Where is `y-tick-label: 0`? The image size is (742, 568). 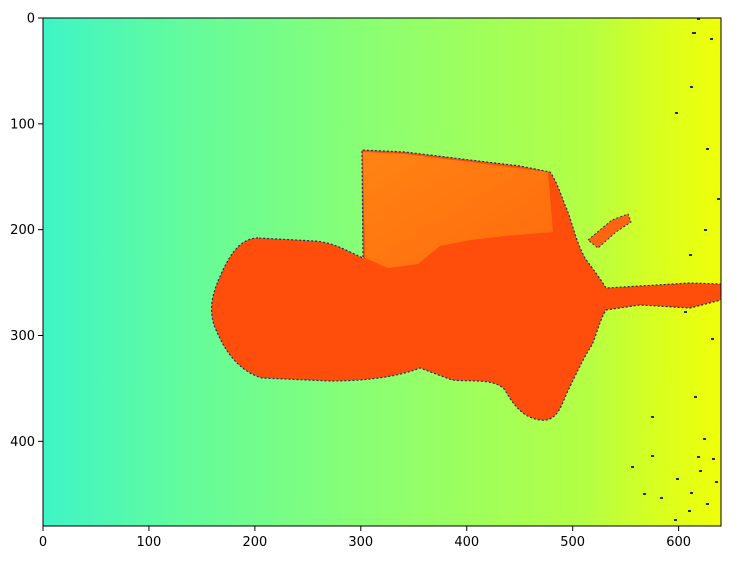 y-tick-label: 0 is located at coordinates (31, 19).